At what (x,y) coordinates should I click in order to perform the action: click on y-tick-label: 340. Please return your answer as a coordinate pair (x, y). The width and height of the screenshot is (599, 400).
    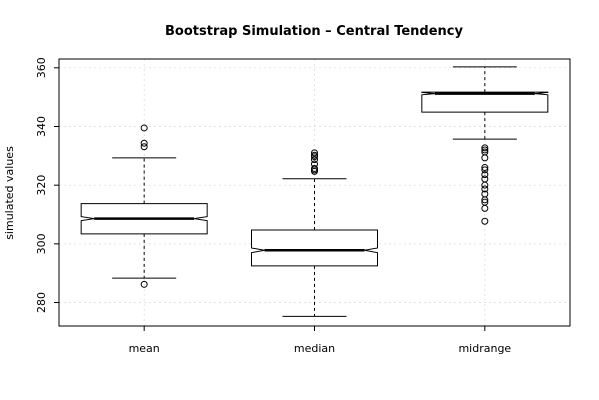
    Looking at the image, I should click on (41, 126).